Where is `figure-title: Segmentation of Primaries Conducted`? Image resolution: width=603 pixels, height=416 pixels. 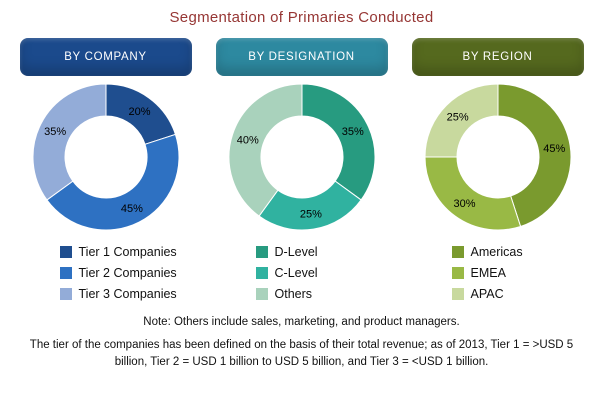
figure-title: Segmentation of Primaries Conducted is located at coordinates (301, 17).